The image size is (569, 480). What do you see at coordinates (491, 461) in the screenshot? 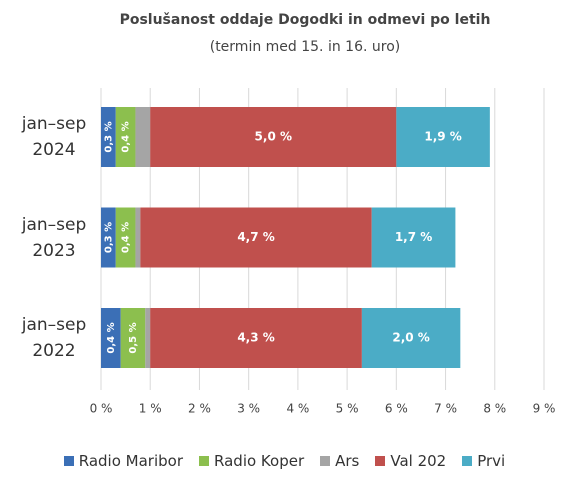
I see `legend-label: Prvi` at bounding box center [491, 461].